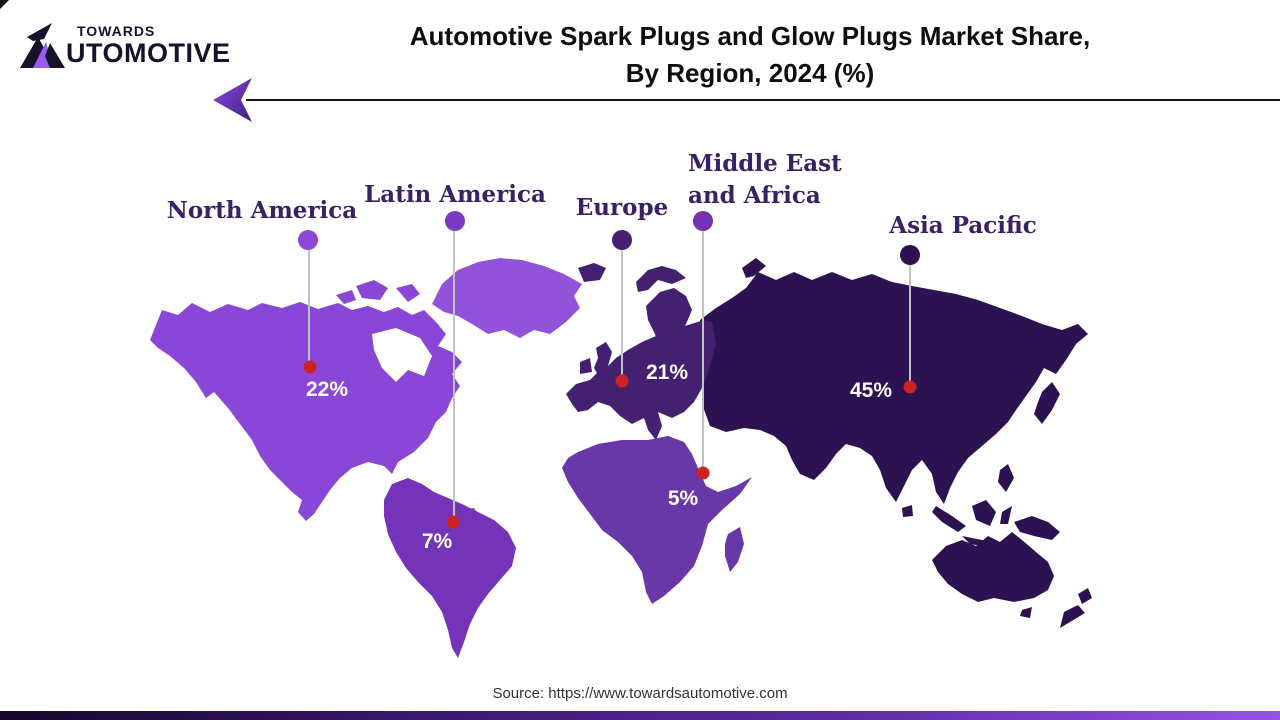 This screenshot has width=1280, height=720. I want to click on label-dot-europe, so click(622, 240).